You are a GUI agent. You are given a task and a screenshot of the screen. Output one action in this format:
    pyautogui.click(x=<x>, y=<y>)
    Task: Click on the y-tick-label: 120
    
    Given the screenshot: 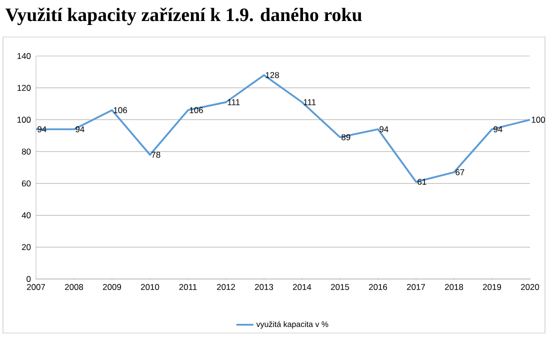 What is the action you would take?
    pyautogui.click(x=24, y=87)
    